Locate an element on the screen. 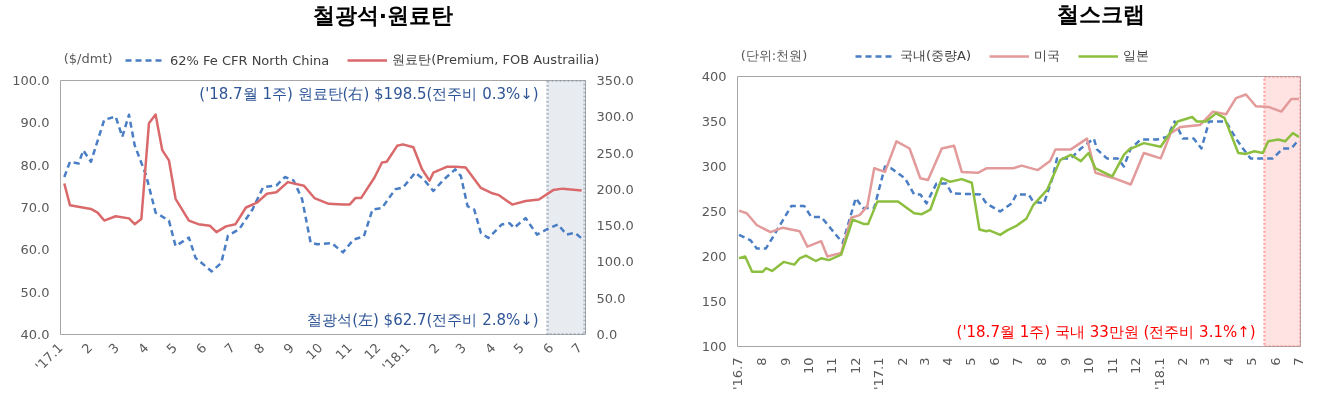  y-tick-label: 40.0 is located at coordinates (35, 334).